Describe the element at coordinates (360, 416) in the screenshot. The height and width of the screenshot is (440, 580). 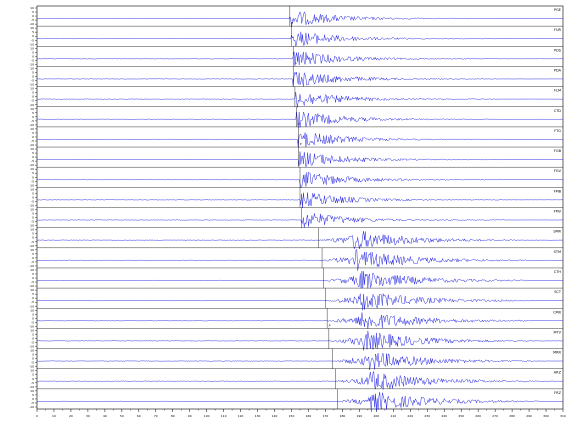
I see `x-tick-label: 190` at that location.